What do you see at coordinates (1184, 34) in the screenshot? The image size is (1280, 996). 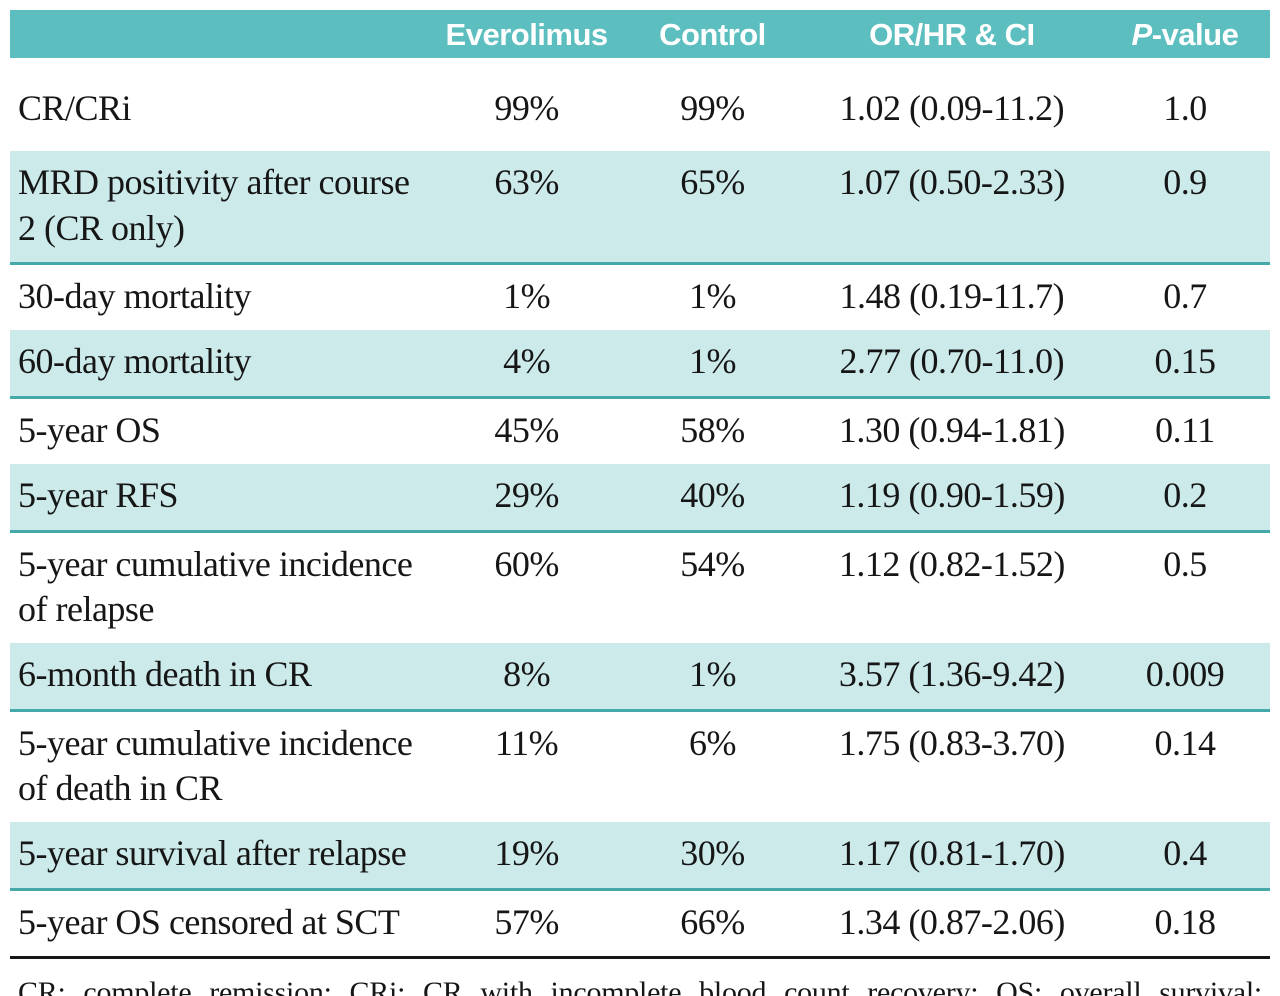 I see `header-p-value: P-value` at bounding box center [1184, 34].